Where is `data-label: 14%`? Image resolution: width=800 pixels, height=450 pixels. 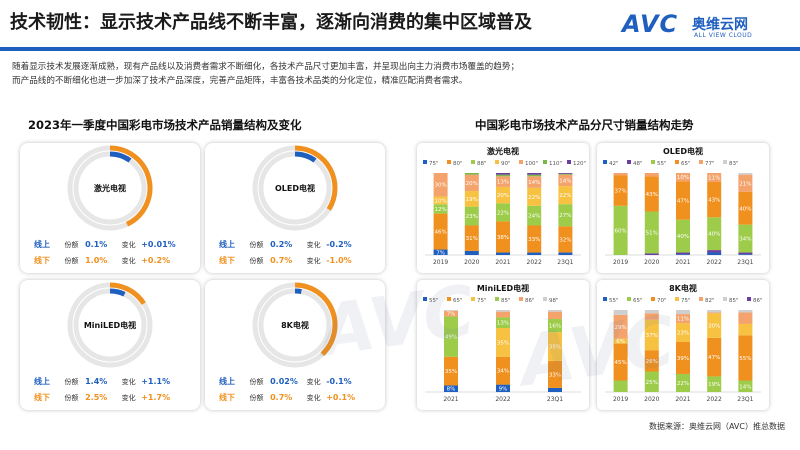
data-label: 14% is located at coordinates (534, 183).